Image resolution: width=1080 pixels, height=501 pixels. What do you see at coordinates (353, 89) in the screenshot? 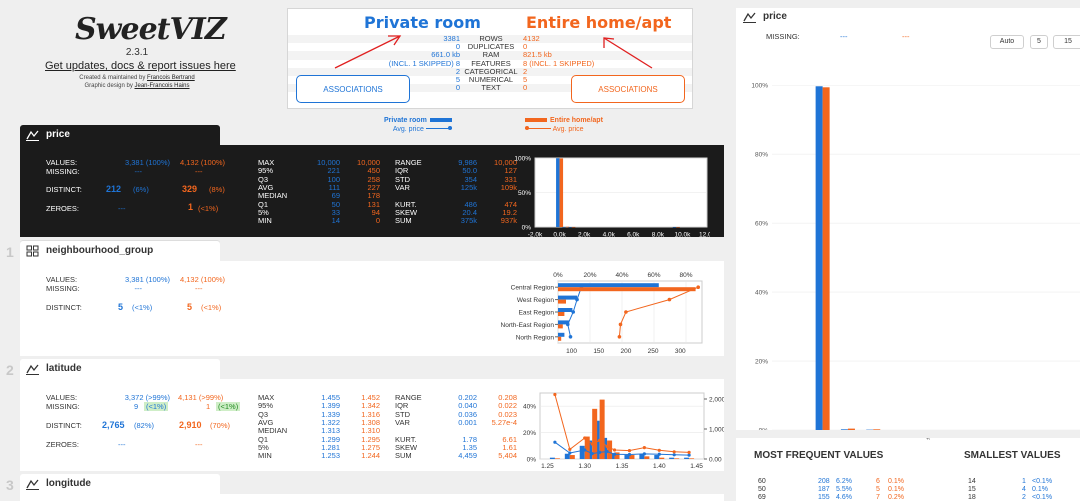
I see `associations-left-button: ASSOCIATIONS` at bounding box center [353, 89].